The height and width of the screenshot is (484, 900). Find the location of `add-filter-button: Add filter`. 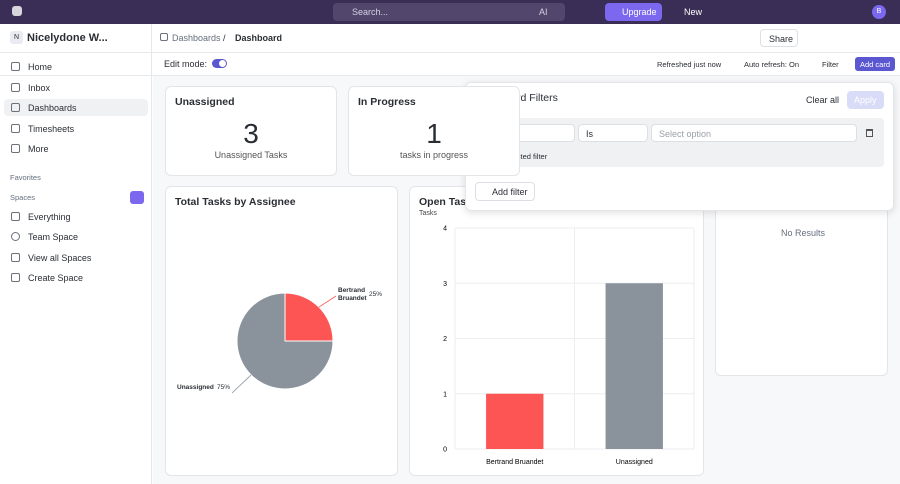

add-filter-button: Add filter is located at coordinates (505, 191).